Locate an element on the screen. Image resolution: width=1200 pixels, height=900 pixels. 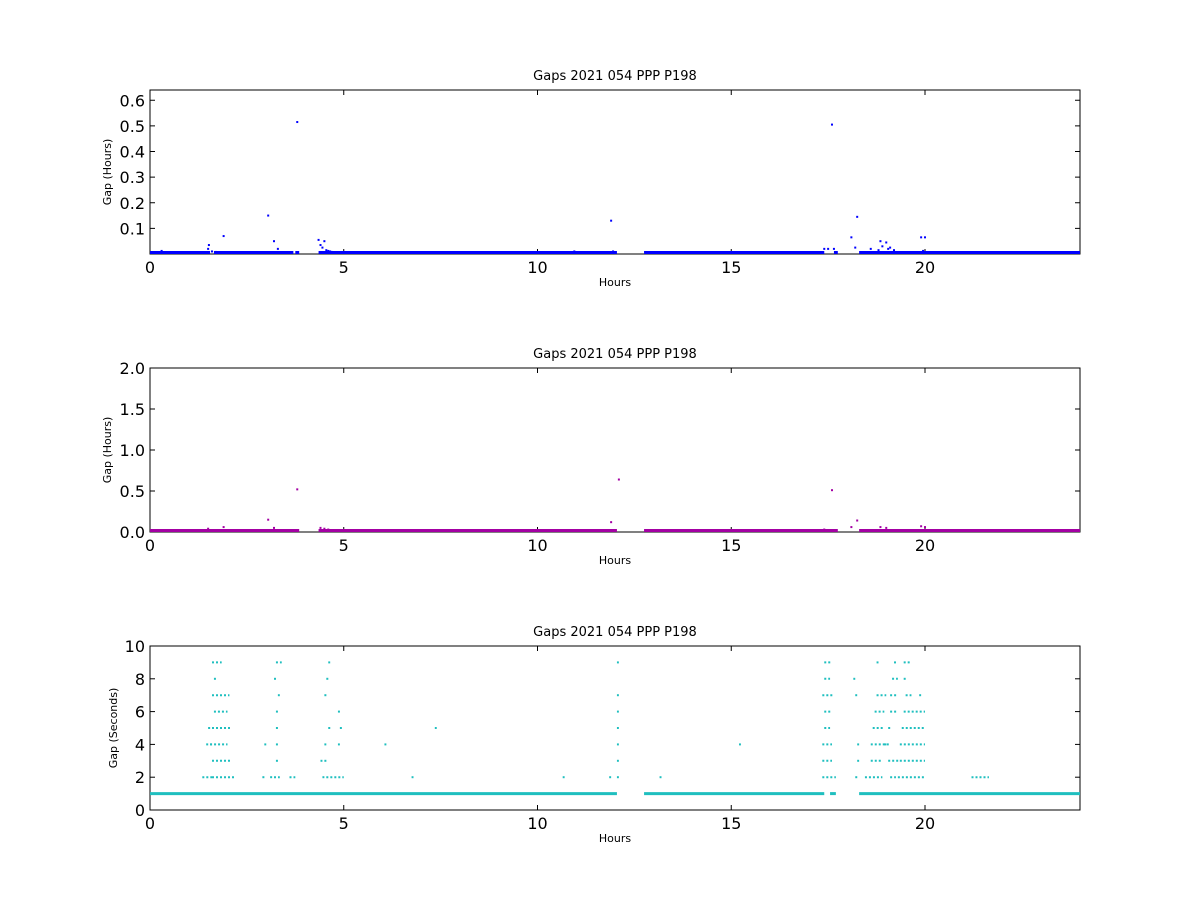
y-tick-label: 6 is located at coordinates (140, 712).